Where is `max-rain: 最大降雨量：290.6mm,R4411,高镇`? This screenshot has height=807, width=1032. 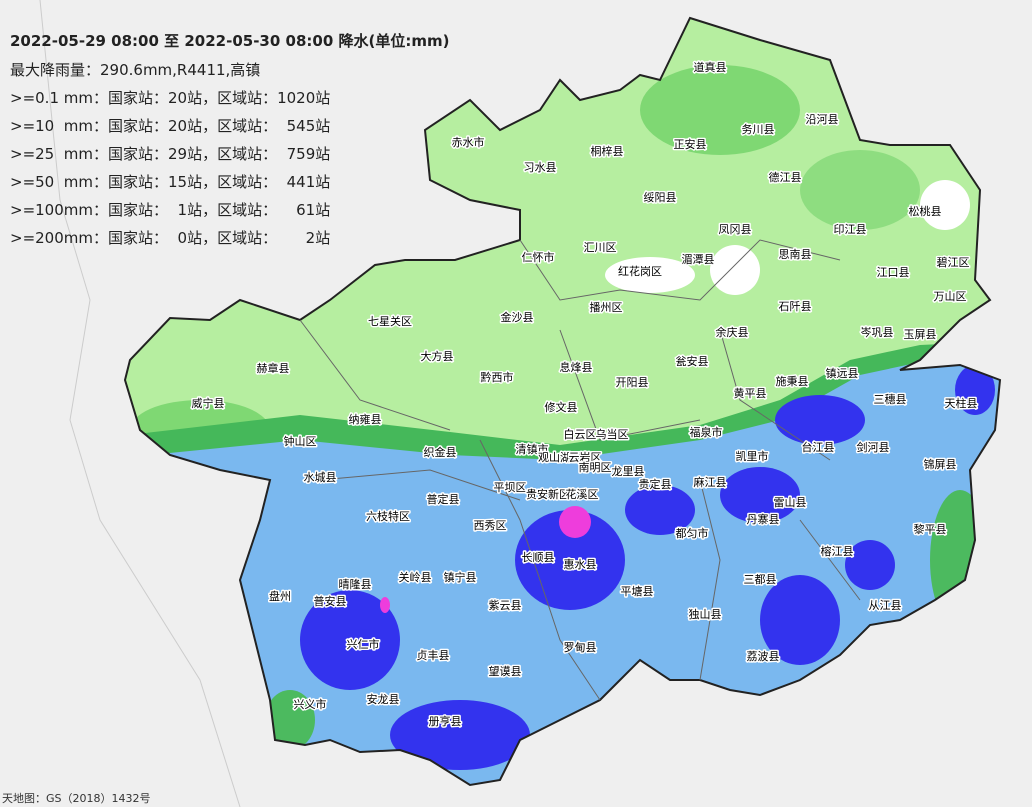 max-rain: 最大降雨量：290.6mm,R4411,高镇 is located at coordinates (135, 70).